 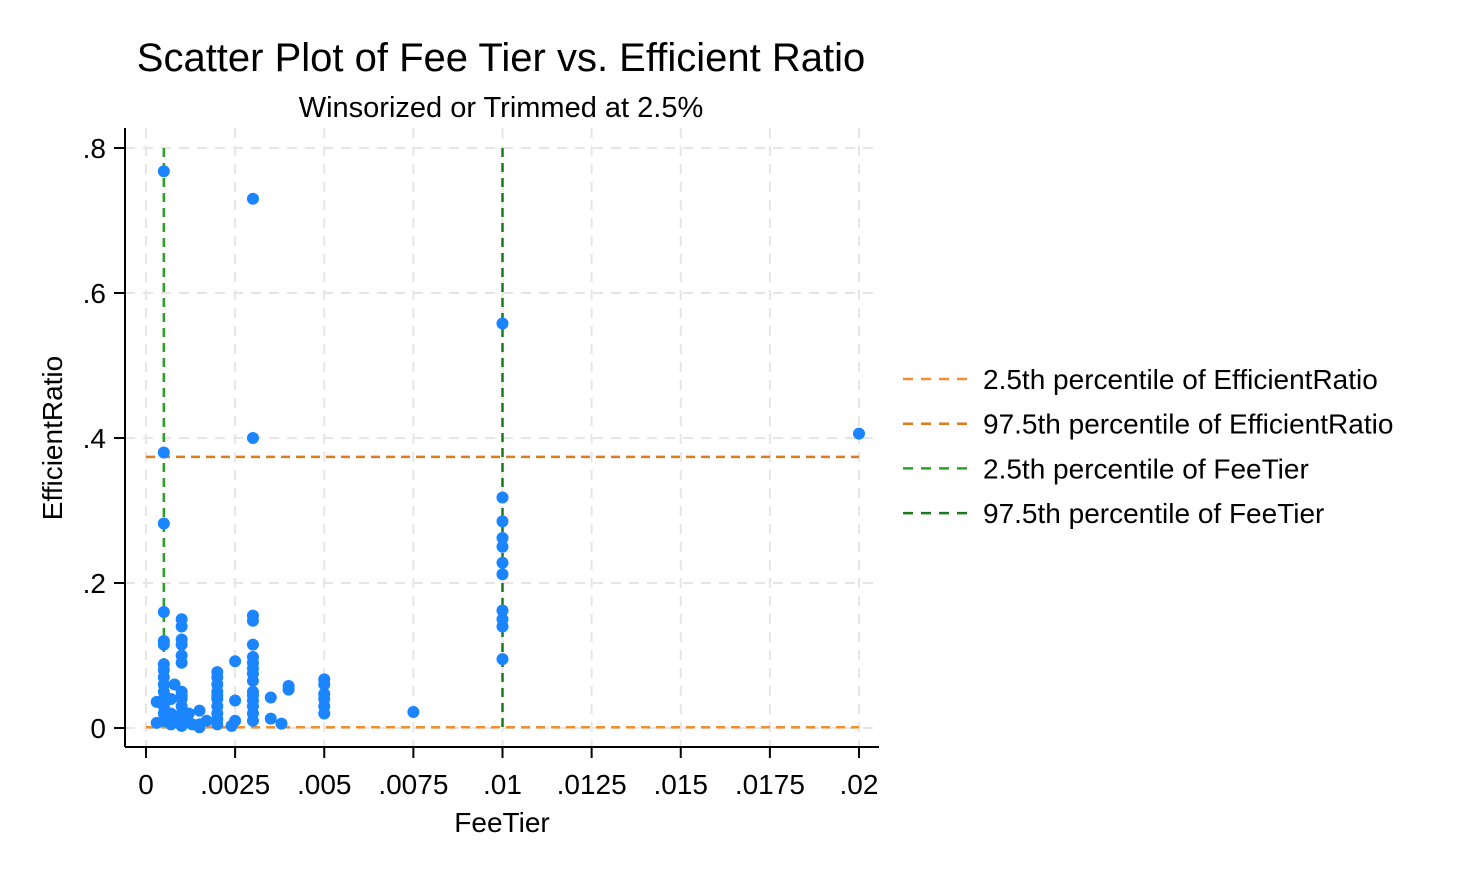 I want to click on chart-subtitle: Winsorized or Trimmed at 2.5%, so click(x=501, y=108).